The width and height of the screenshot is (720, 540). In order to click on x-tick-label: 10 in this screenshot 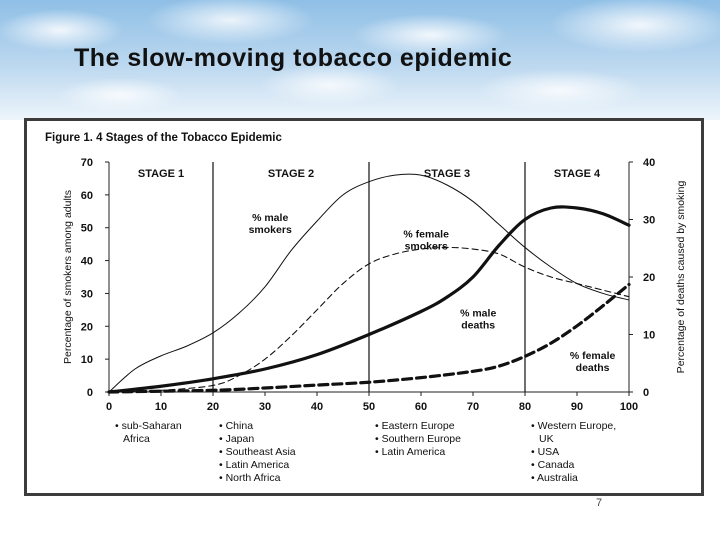, I will do `click(161, 407)`.